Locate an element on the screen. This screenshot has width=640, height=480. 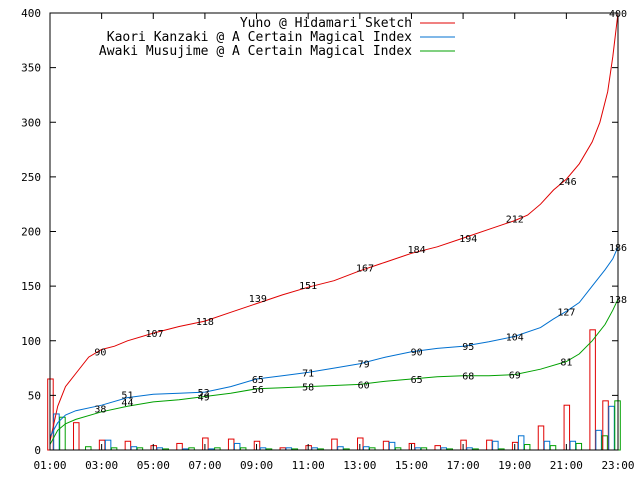
legend-label-yuno: Yuno @ Hidamari Sketch is located at coordinates (326, 23).